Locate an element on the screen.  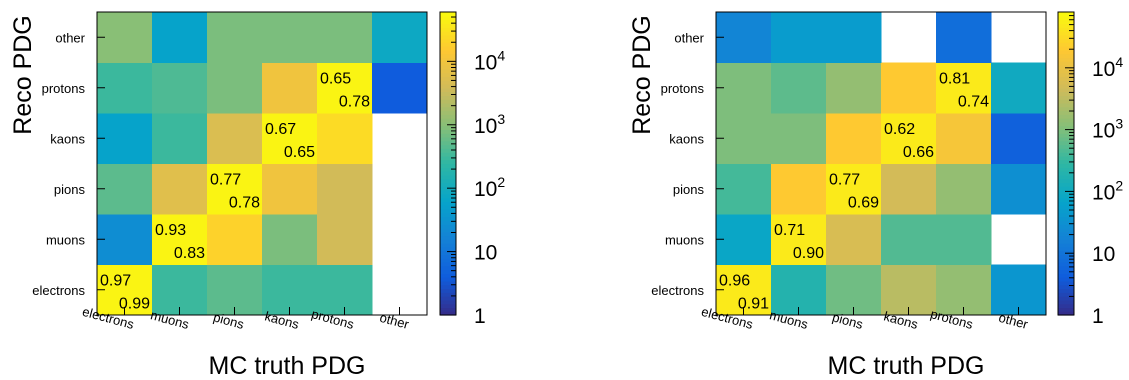
y-tick-label: muons is located at coordinates (66, 239).